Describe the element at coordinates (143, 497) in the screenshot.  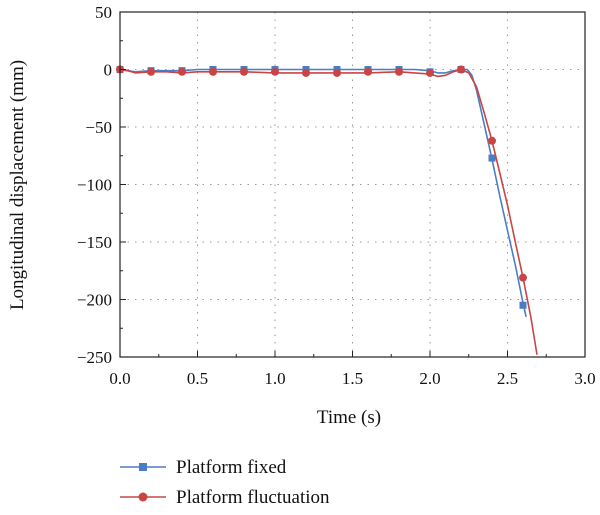
I see `legend-marker-circle` at that location.